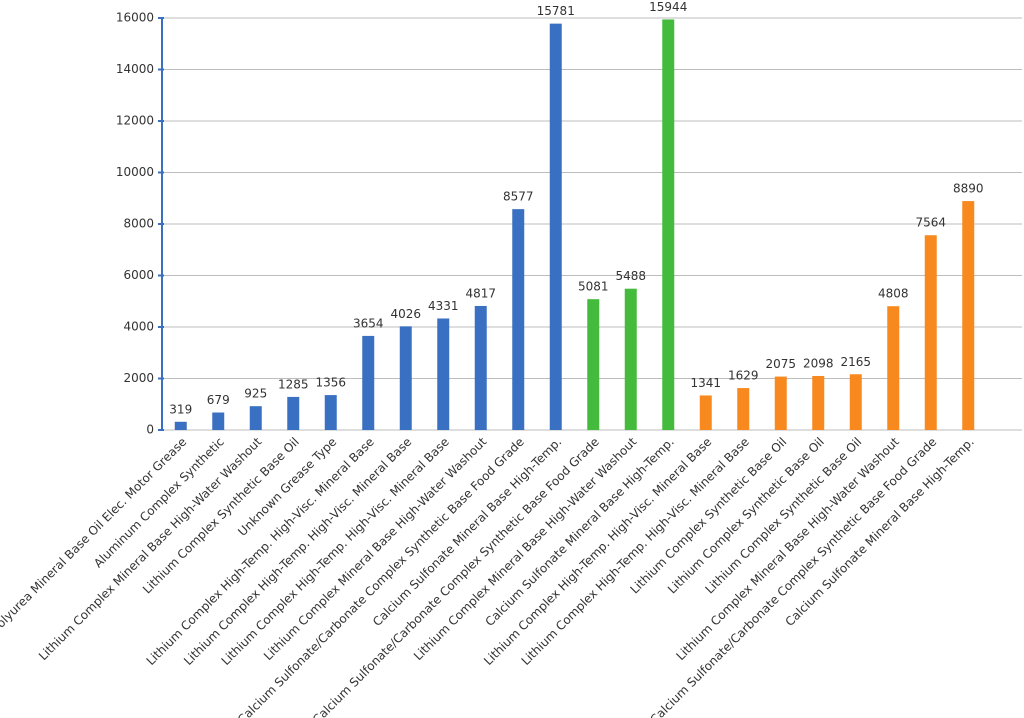  Describe the element at coordinates (518, 197) in the screenshot. I see `value-label: 8577` at that location.